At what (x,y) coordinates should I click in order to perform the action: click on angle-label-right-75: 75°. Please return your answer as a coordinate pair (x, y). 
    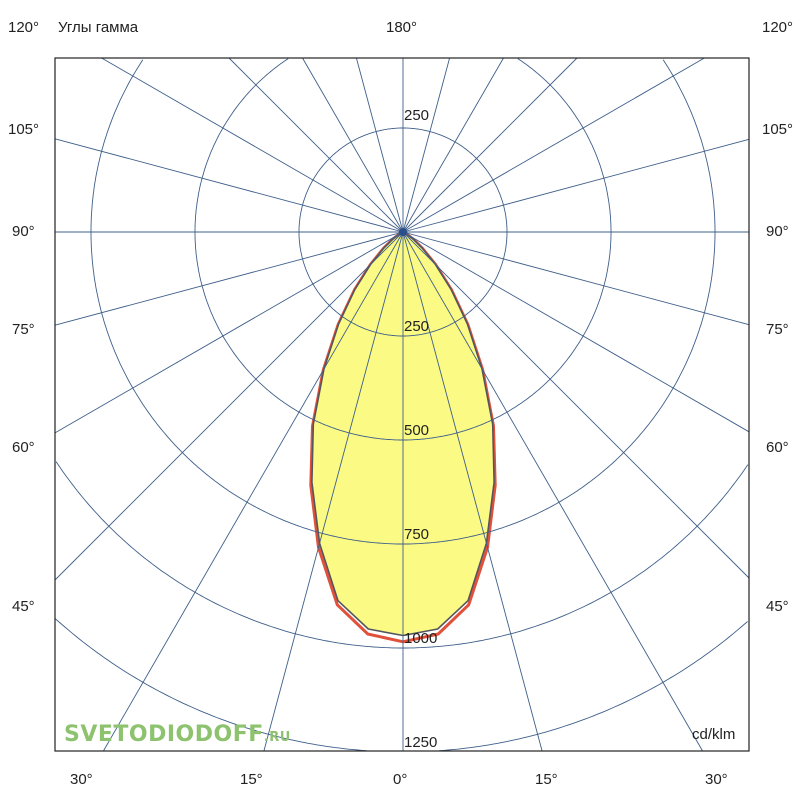
    Looking at the image, I should click on (777, 329).